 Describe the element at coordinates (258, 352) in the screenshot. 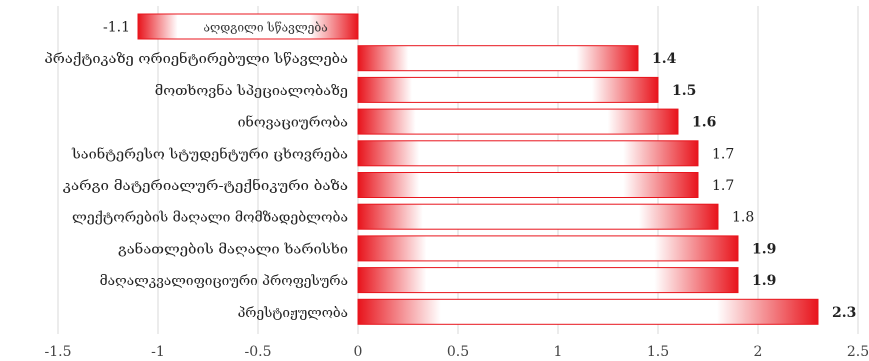

I see `x-tick-label: -0.5` at that location.